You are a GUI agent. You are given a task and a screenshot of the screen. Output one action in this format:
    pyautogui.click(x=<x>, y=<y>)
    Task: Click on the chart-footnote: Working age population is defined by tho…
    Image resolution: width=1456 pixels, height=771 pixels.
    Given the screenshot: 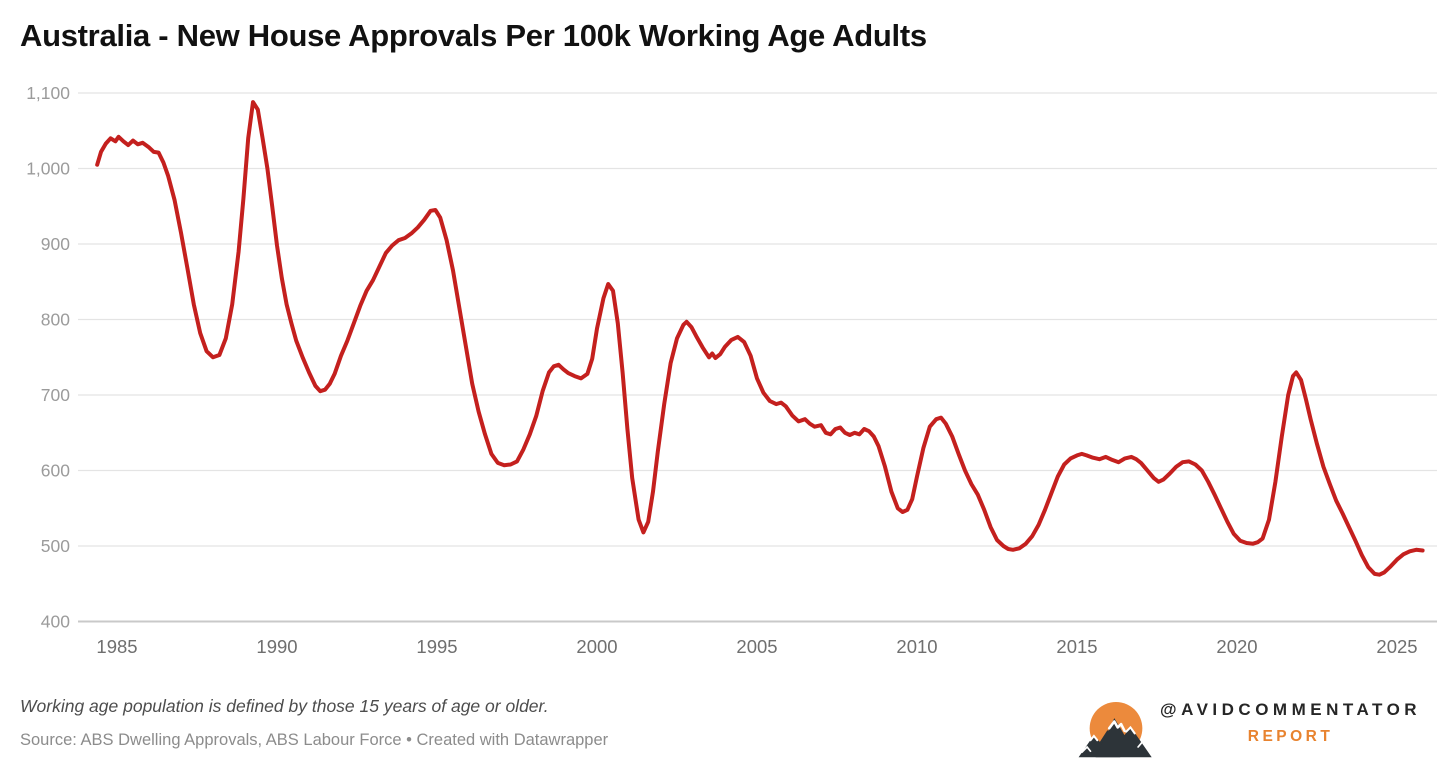 What is the action you would take?
    pyautogui.click(x=284, y=706)
    